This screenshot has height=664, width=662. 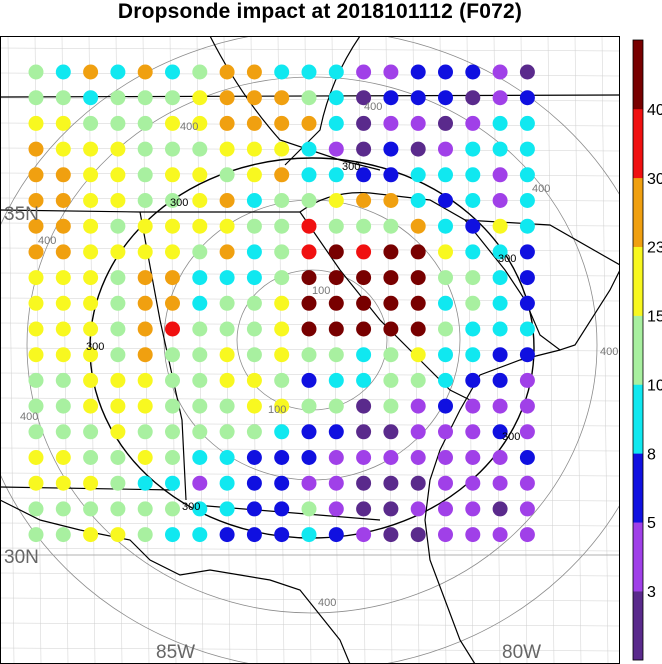 What do you see at coordinates (175, 581) in the screenshot?
I see `gulf-coast` at bounding box center [175, 581].